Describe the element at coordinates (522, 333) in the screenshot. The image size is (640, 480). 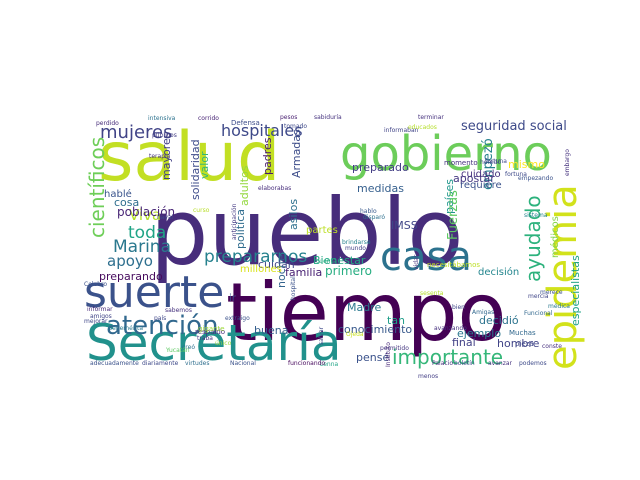
I see `cloud-word-62: Muchas` at that location.